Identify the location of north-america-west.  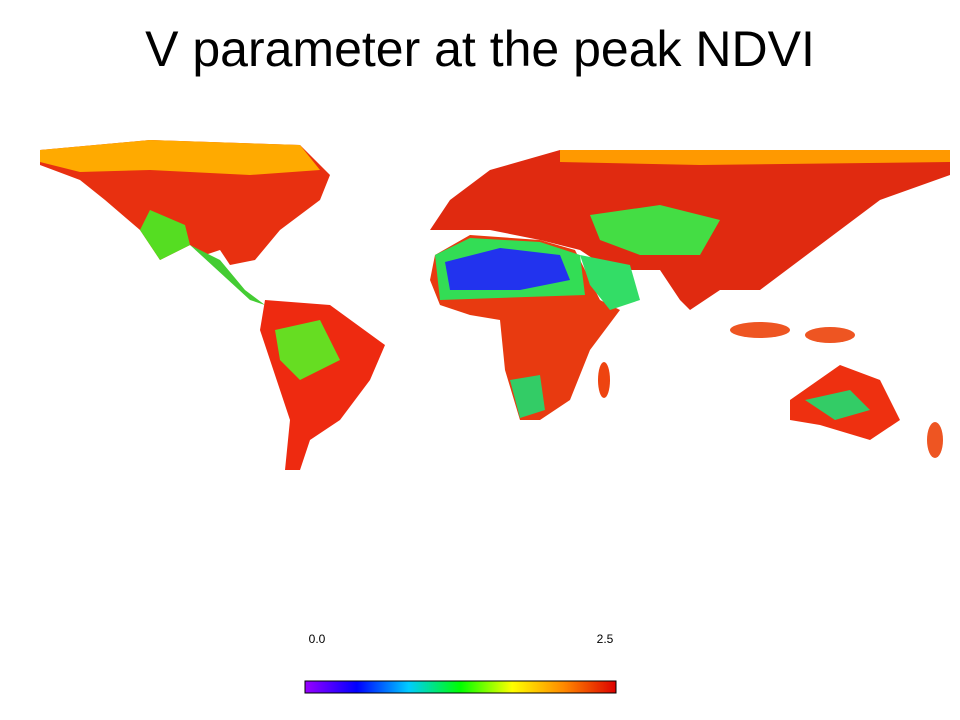
(165, 235).